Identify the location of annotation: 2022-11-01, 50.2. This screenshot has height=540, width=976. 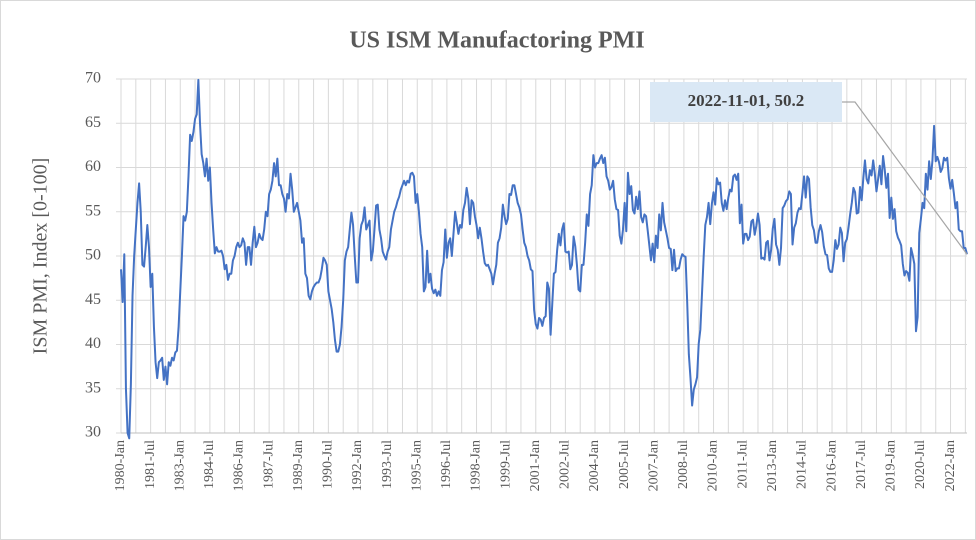
(746, 100).